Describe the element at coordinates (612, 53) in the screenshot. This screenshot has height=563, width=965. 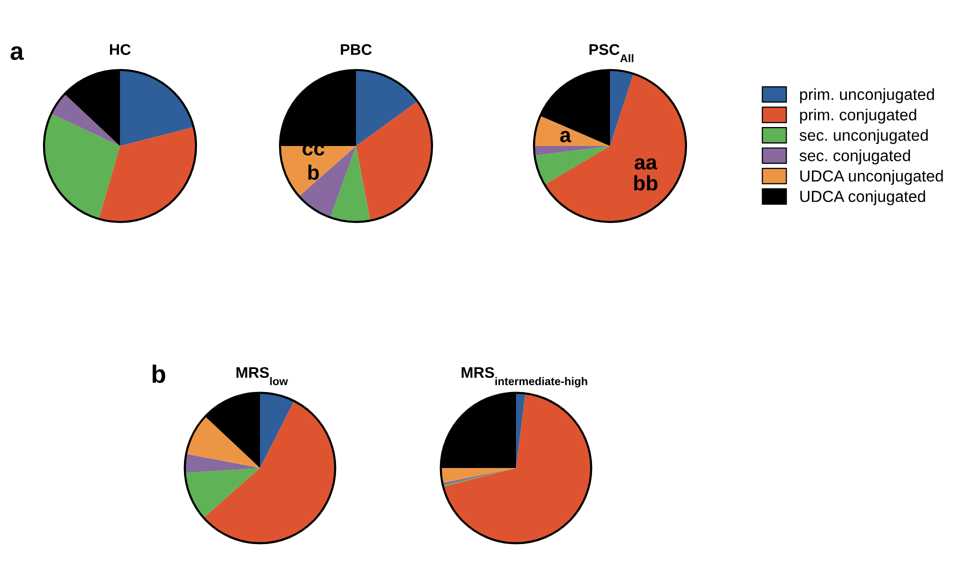
I see `chart-title: PSCAll` at that location.